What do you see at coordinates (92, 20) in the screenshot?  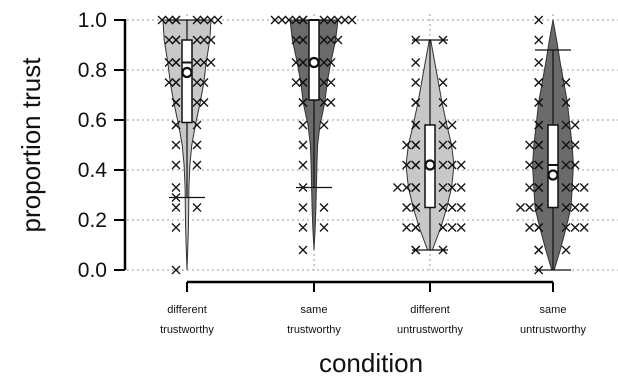 I see `y-tick-label: 1.0` at bounding box center [92, 20].